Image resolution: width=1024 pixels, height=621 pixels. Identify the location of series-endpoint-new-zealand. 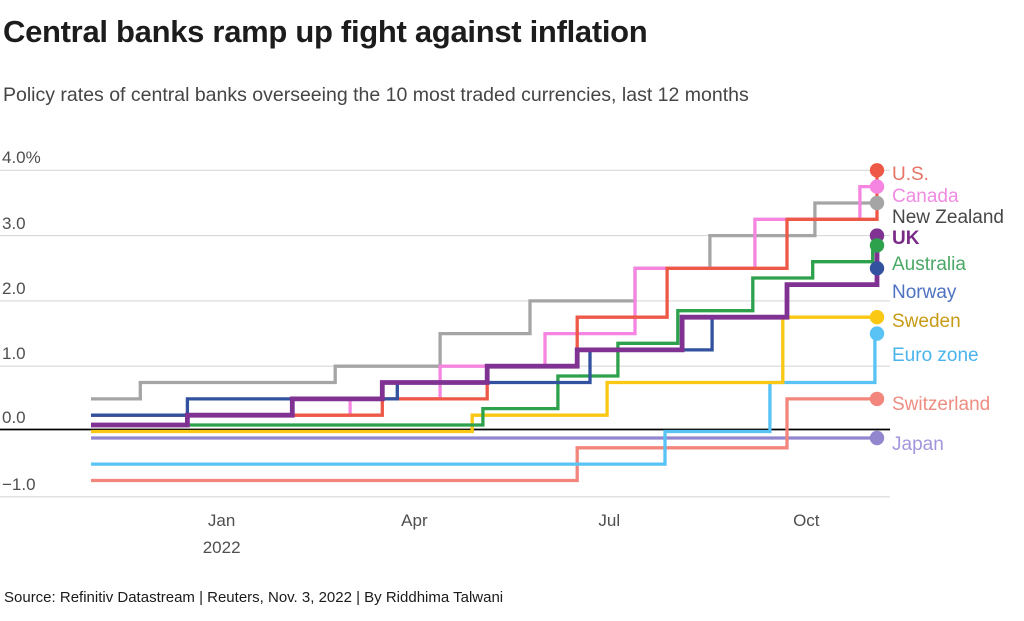
(877, 203).